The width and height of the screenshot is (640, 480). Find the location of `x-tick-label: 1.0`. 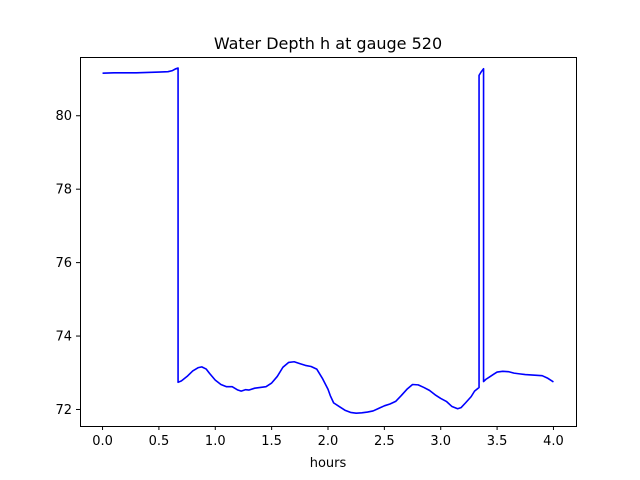

x-tick-label: 1.0 is located at coordinates (215, 441).